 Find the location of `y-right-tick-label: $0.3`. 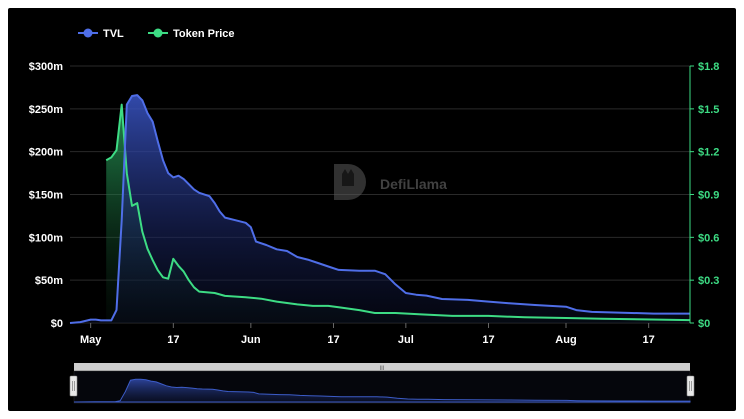

y-right-tick-label: $0.3 is located at coordinates (708, 281).